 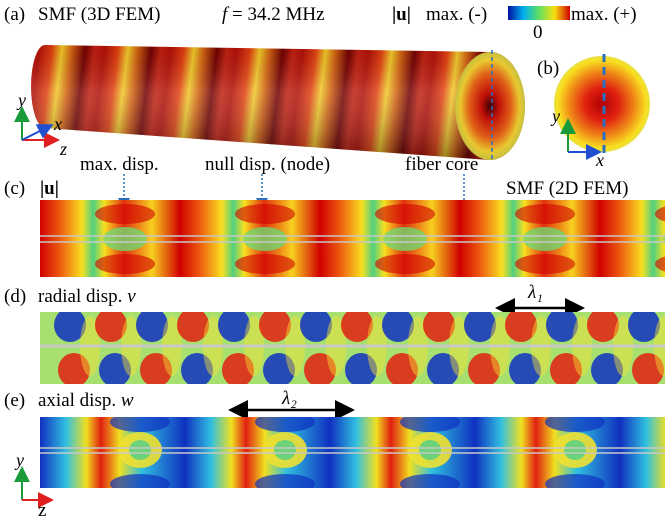 What do you see at coordinates (490, 106) in the screenshot?
I see `fiber-end-cap` at bounding box center [490, 106].